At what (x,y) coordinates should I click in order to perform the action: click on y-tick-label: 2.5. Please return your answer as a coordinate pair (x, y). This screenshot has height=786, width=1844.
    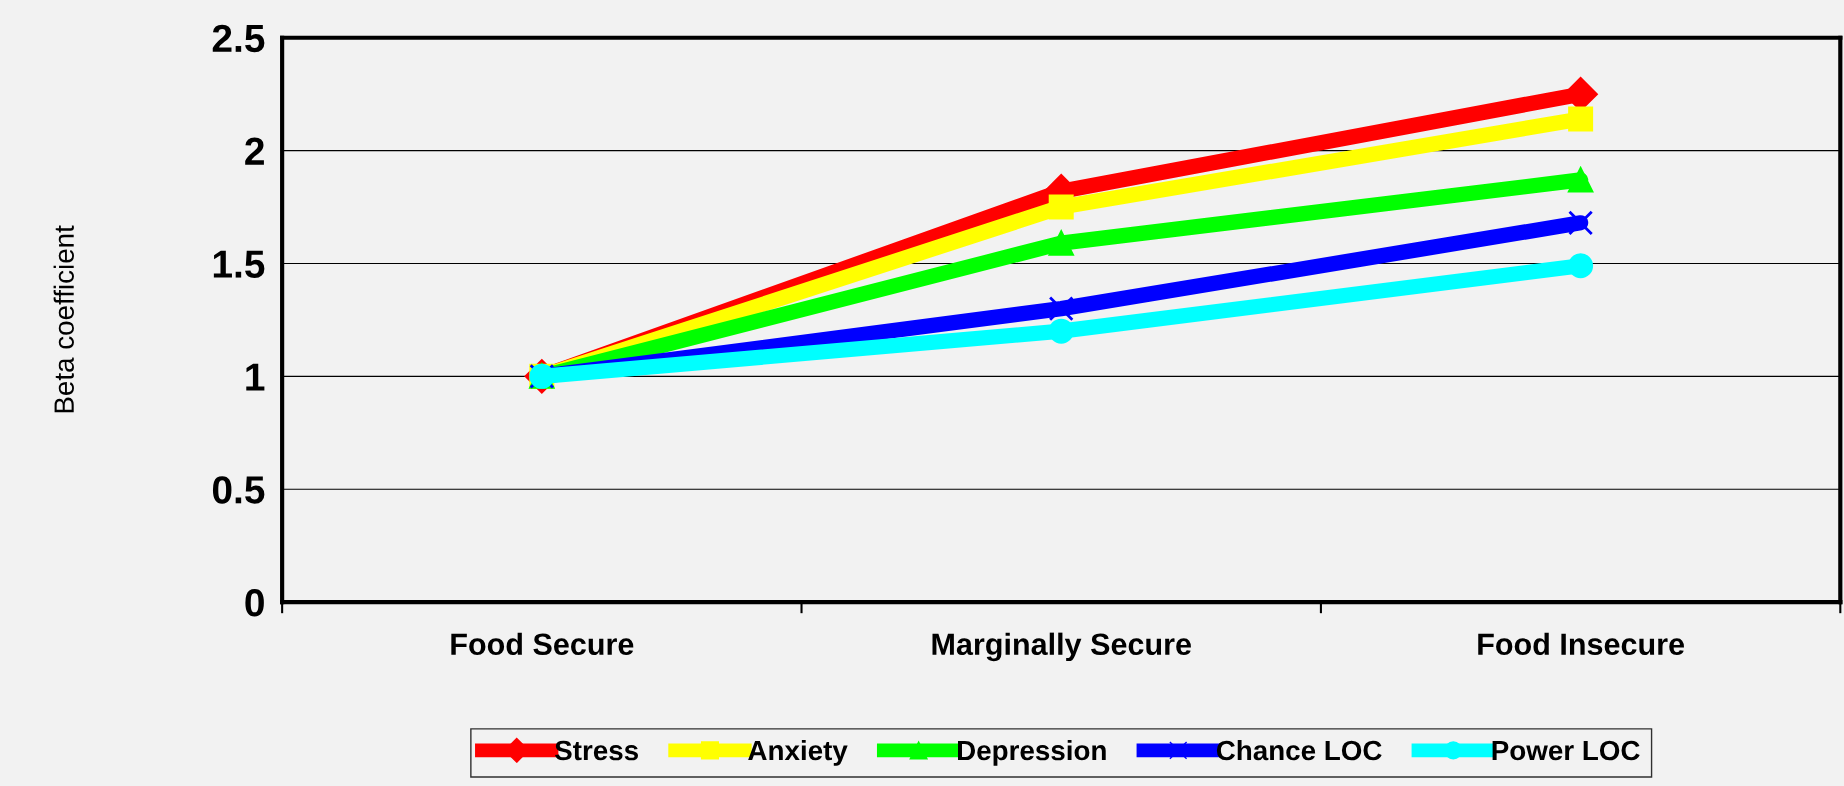
    Looking at the image, I should click on (238, 38).